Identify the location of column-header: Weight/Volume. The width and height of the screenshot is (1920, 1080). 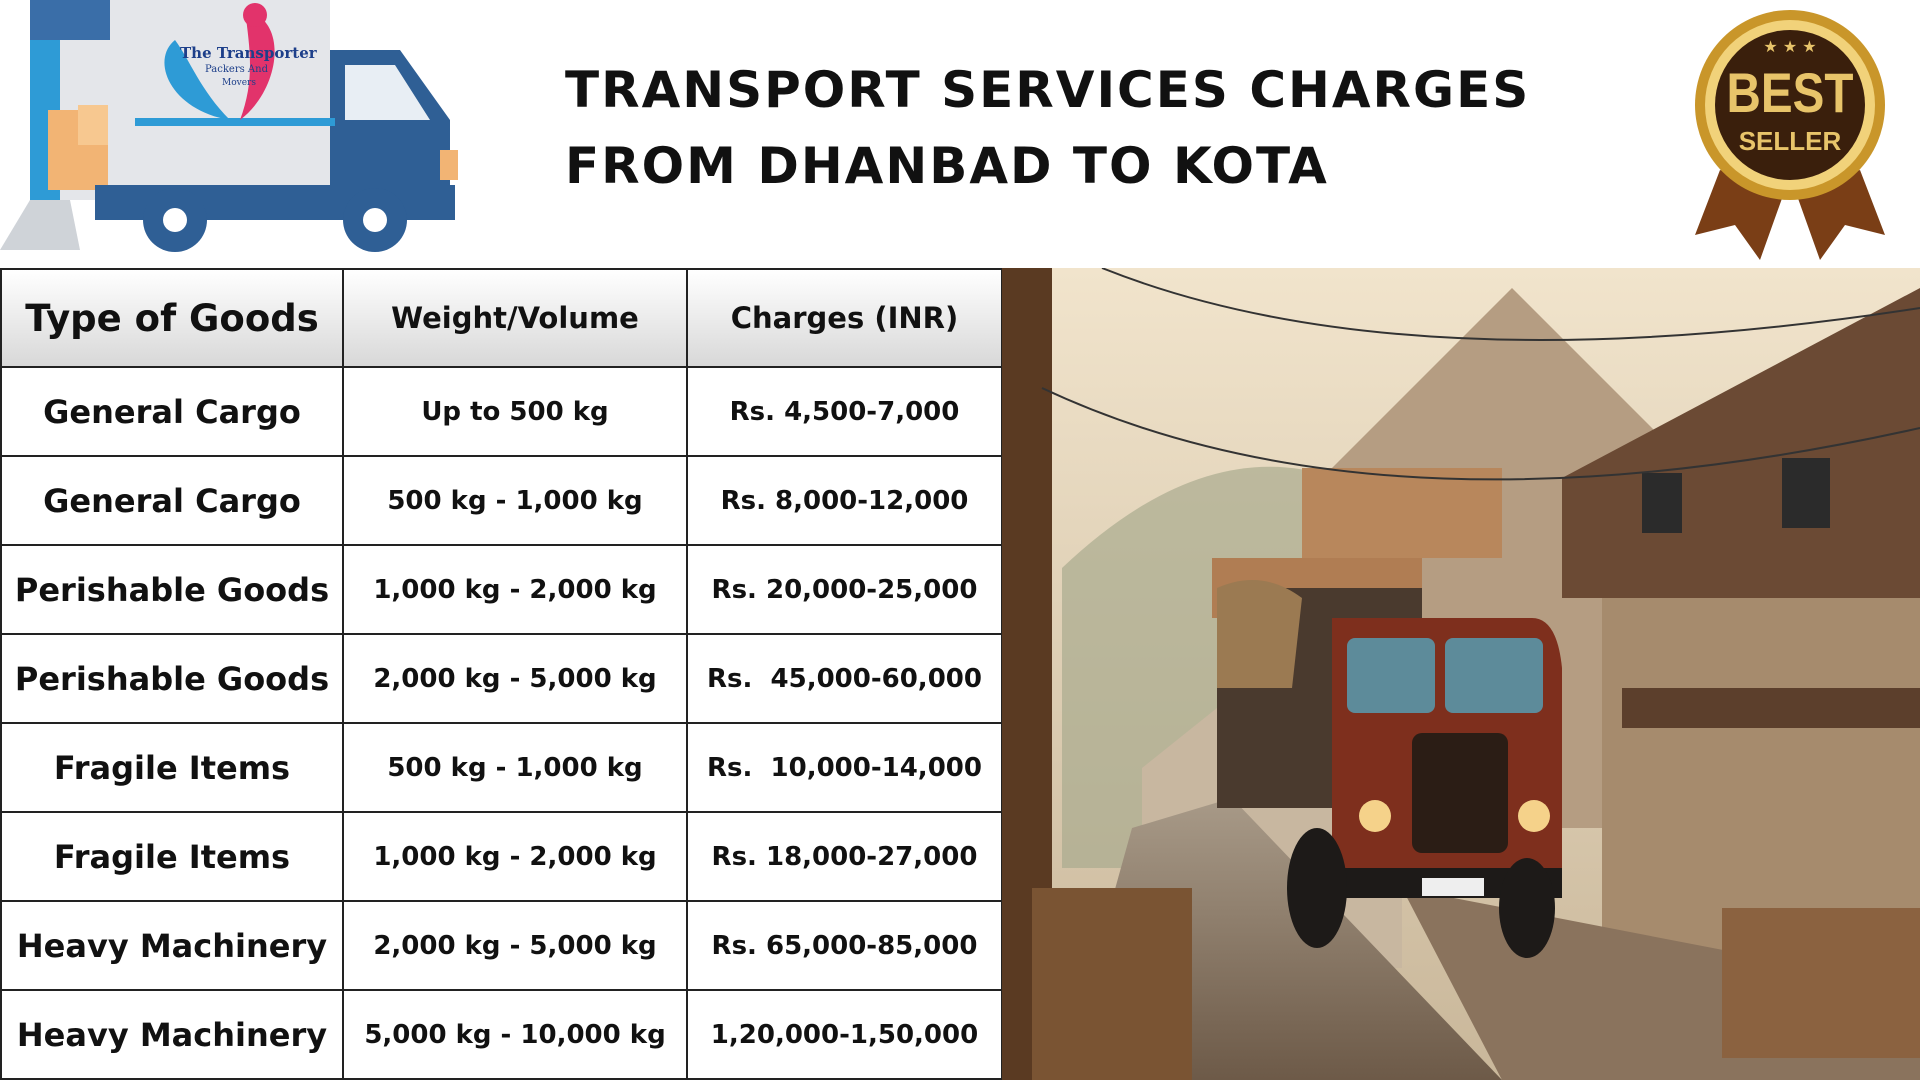
(515, 318).